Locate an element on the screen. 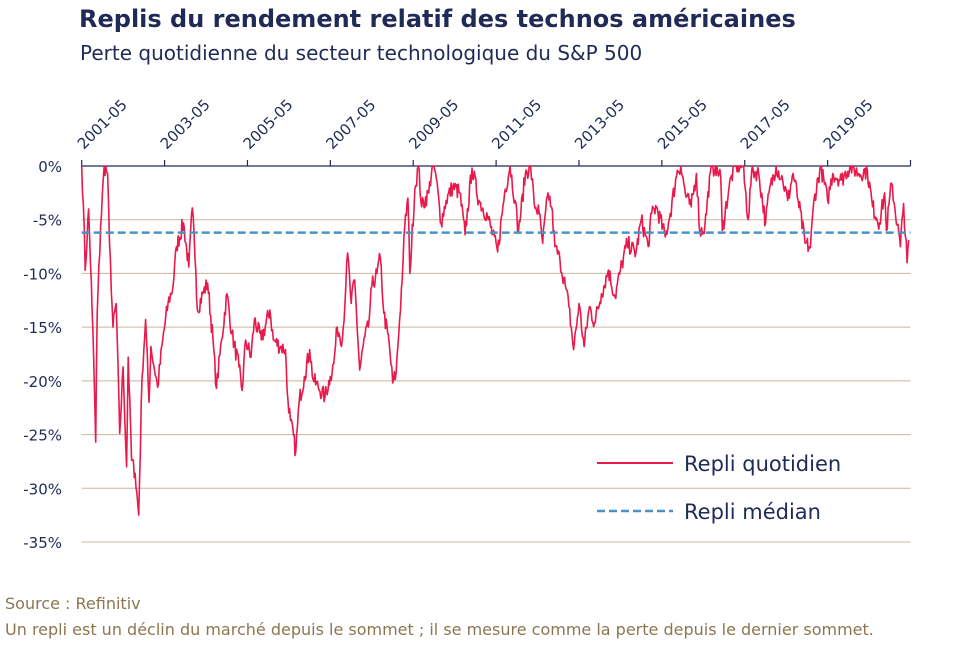  x-tick-label: 2009-05 is located at coordinates (433, 124).